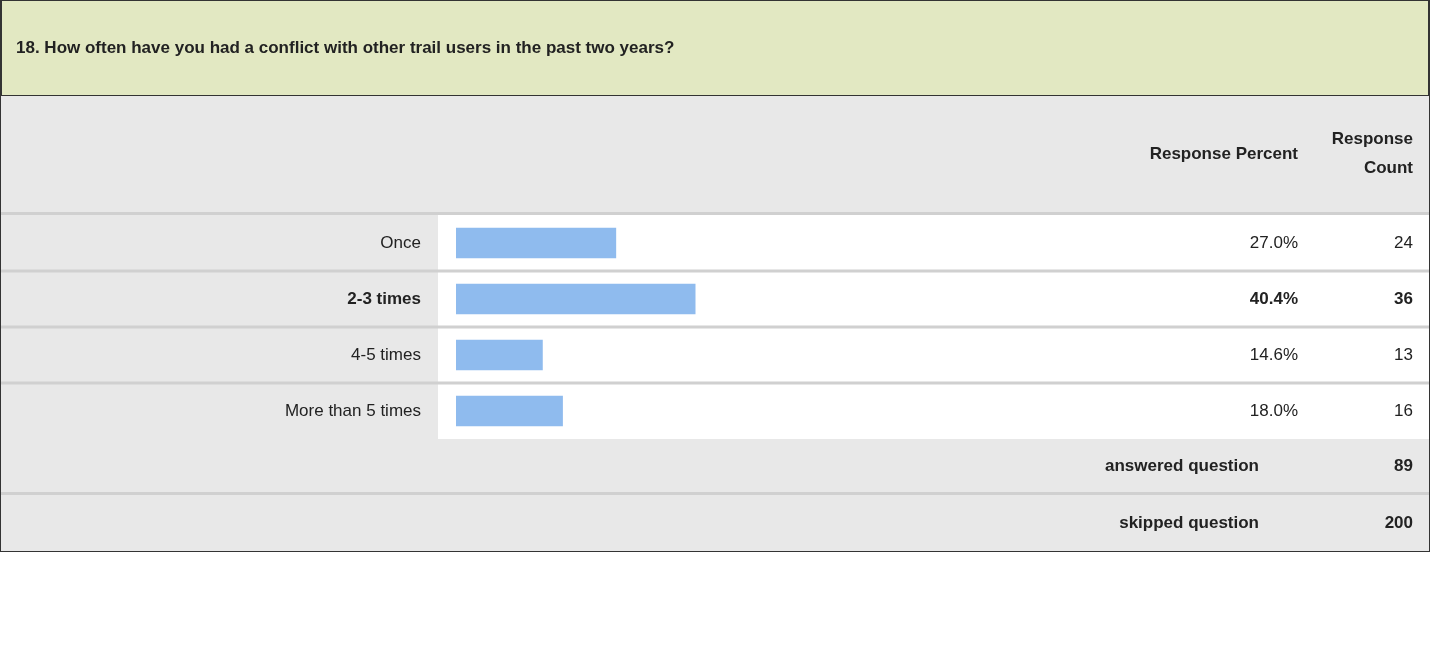 This screenshot has width=1432, height=650. Describe the element at coordinates (1273, 410) in the screenshot. I see `data-label: 18.0%` at that location.